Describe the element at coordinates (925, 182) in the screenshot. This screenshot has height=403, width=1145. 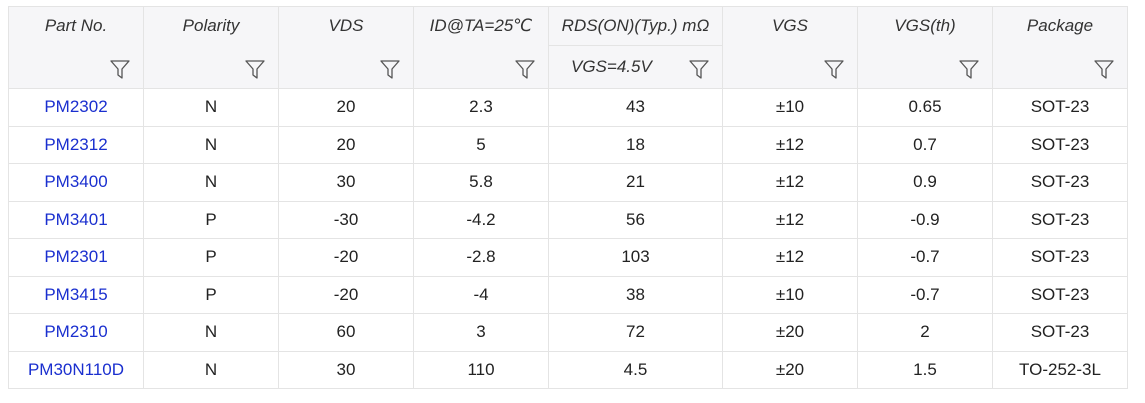
I see `table-cell: 0.9` at that location.